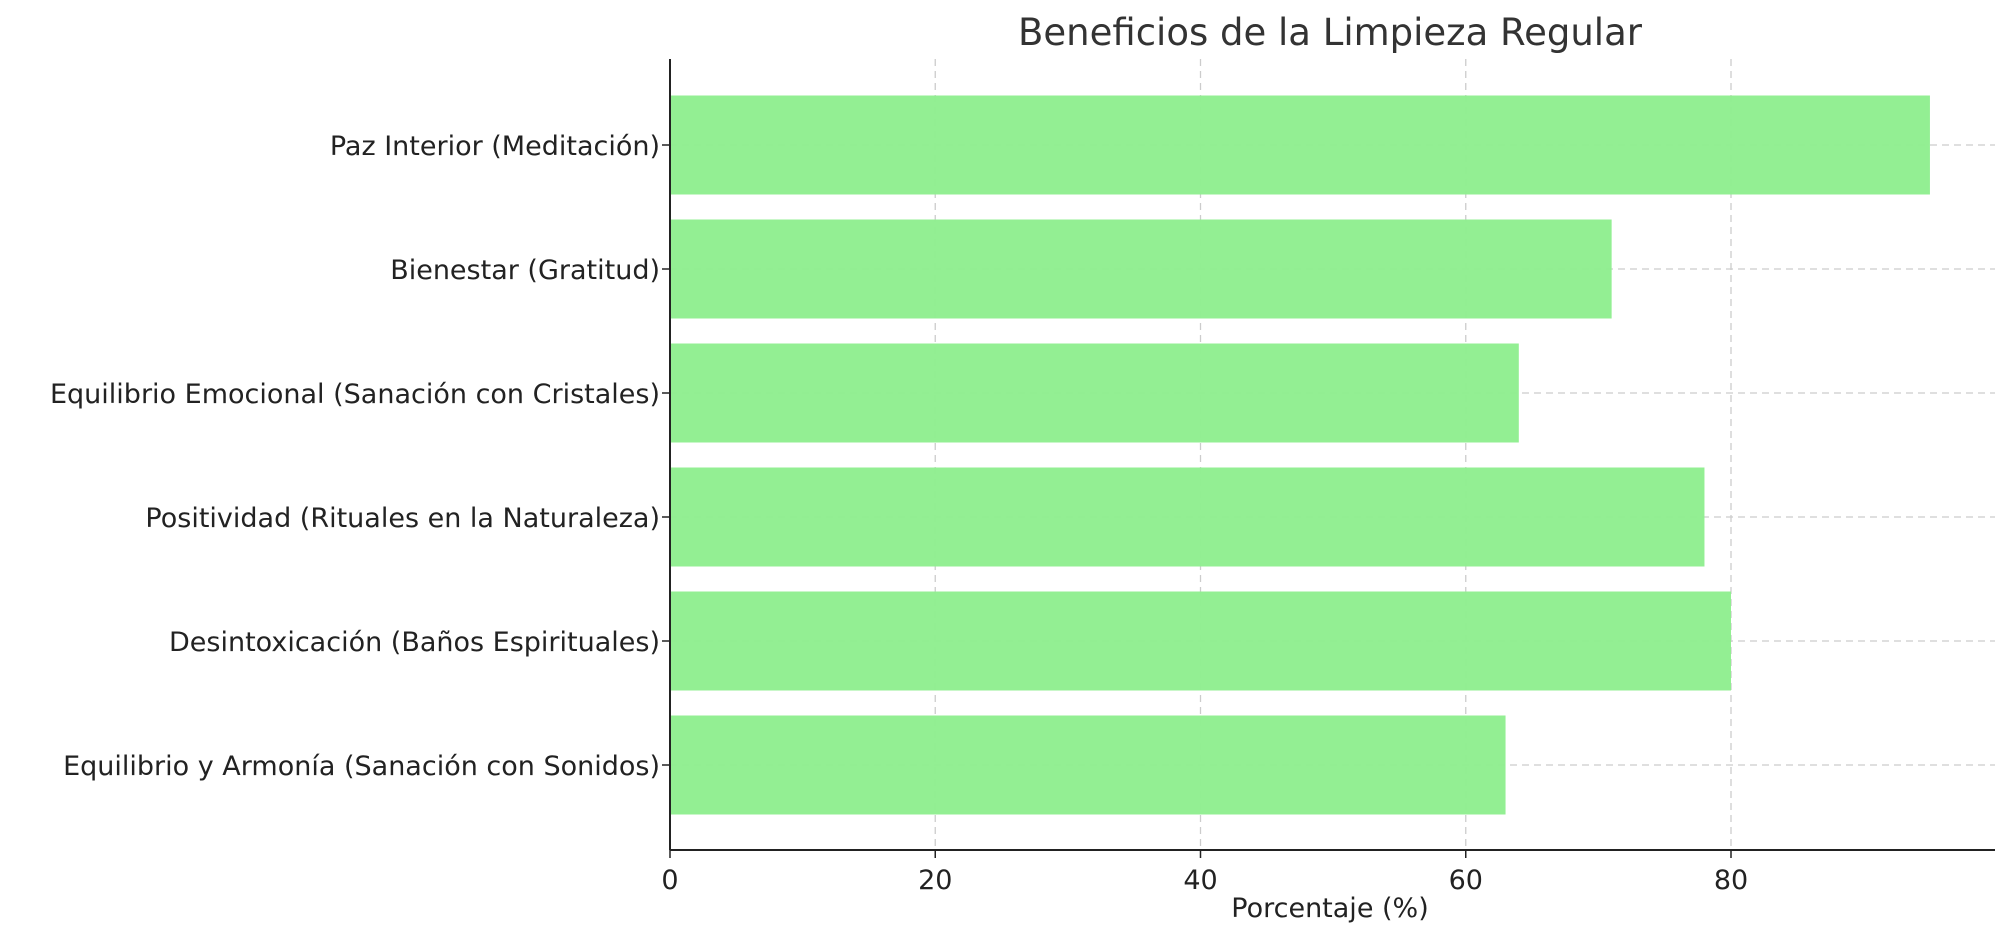 Image resolution: width=2010 pixels, height=941 pixels. Describe the element at coordinates (1329, 908) in the screenshot. I see `x-axis-label: Porcentaje (%)` at that location.